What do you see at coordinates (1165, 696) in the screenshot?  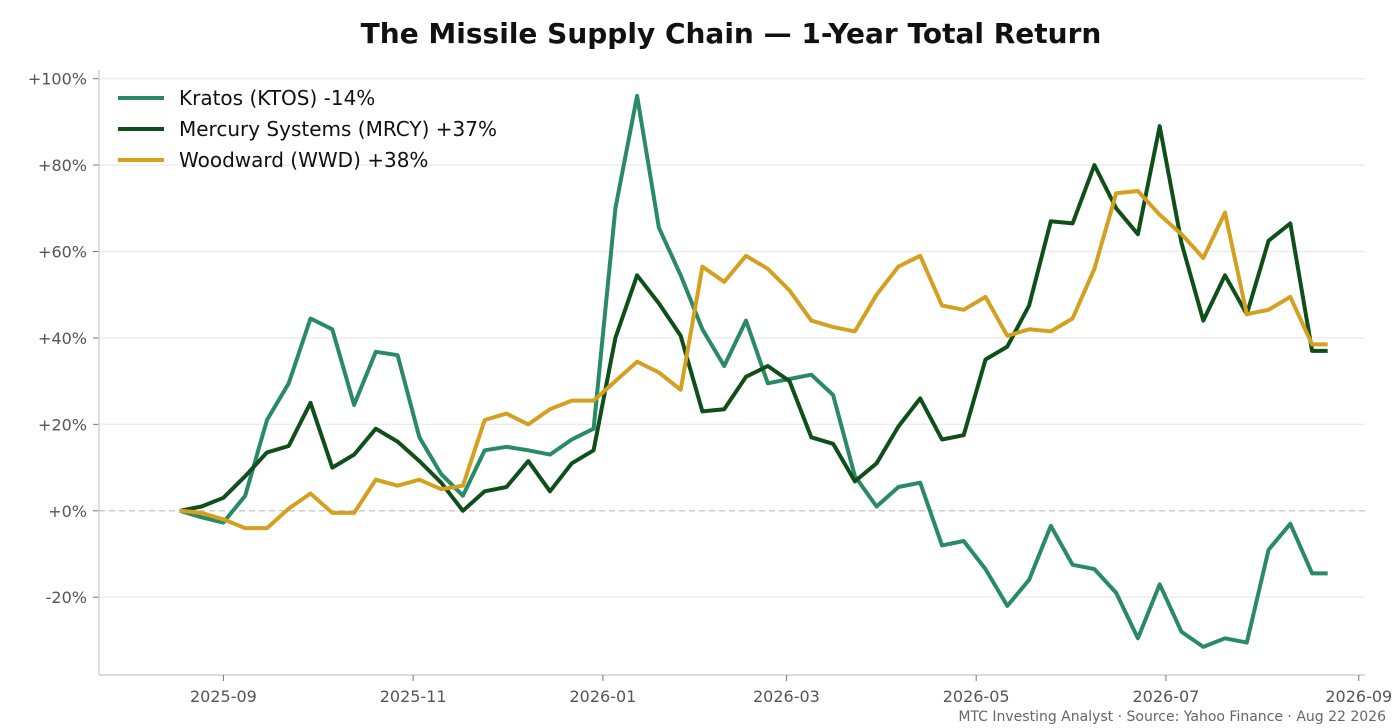 I see `x-tick-label: 2026-07` at bounding box center [1165, 696].